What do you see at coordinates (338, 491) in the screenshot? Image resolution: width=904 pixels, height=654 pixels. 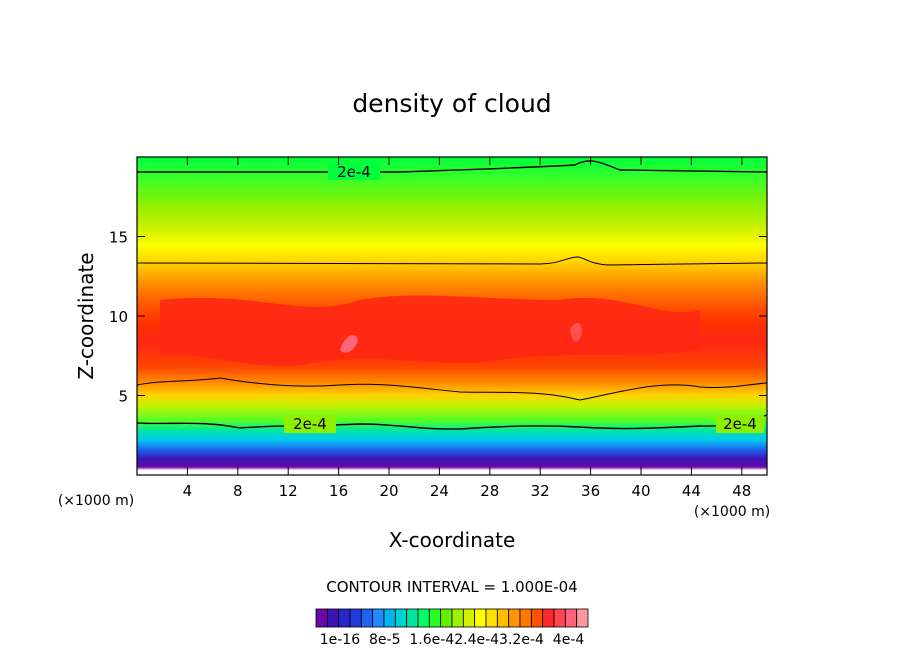 I see `x-tick-label: 16` at bounding box center [338, 491].